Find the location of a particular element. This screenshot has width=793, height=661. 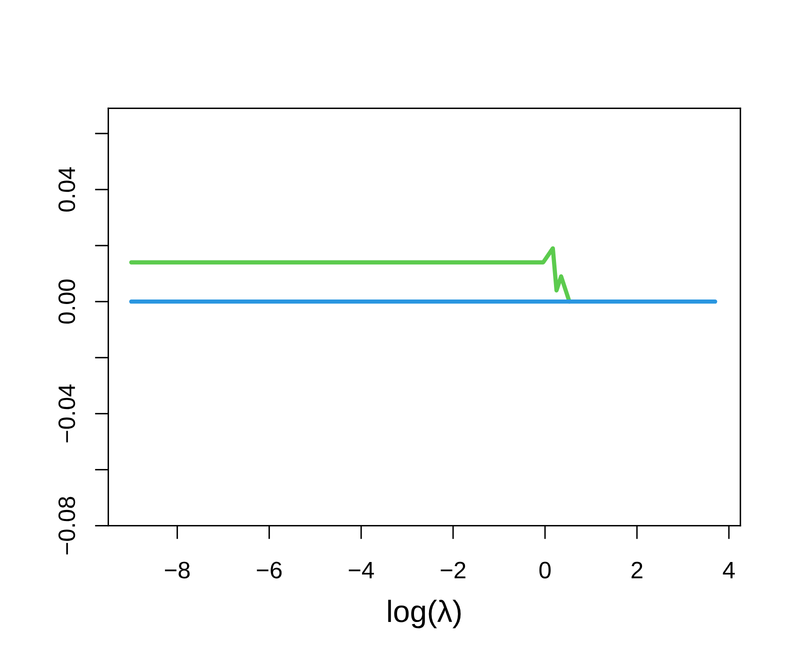

x-tick-label: 2 is located at coordinates (637, 570).